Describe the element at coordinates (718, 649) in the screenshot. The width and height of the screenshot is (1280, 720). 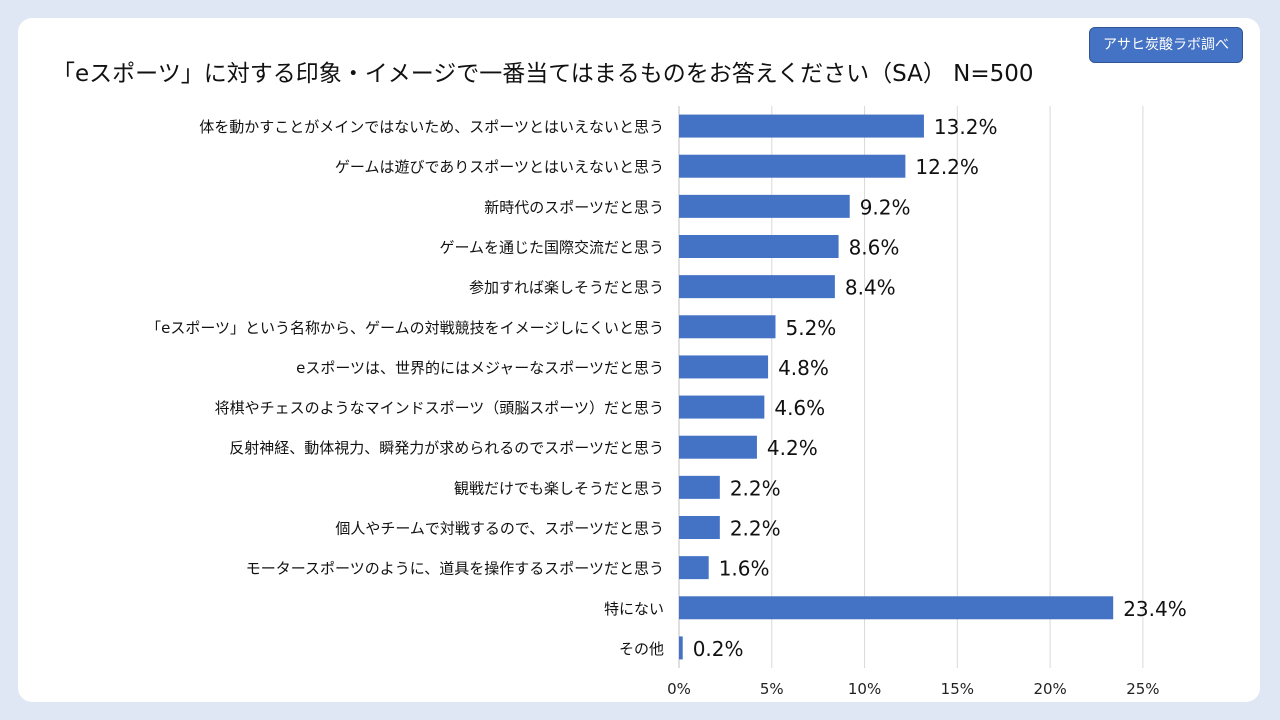
I see `value-label: 0.2%` at that location.